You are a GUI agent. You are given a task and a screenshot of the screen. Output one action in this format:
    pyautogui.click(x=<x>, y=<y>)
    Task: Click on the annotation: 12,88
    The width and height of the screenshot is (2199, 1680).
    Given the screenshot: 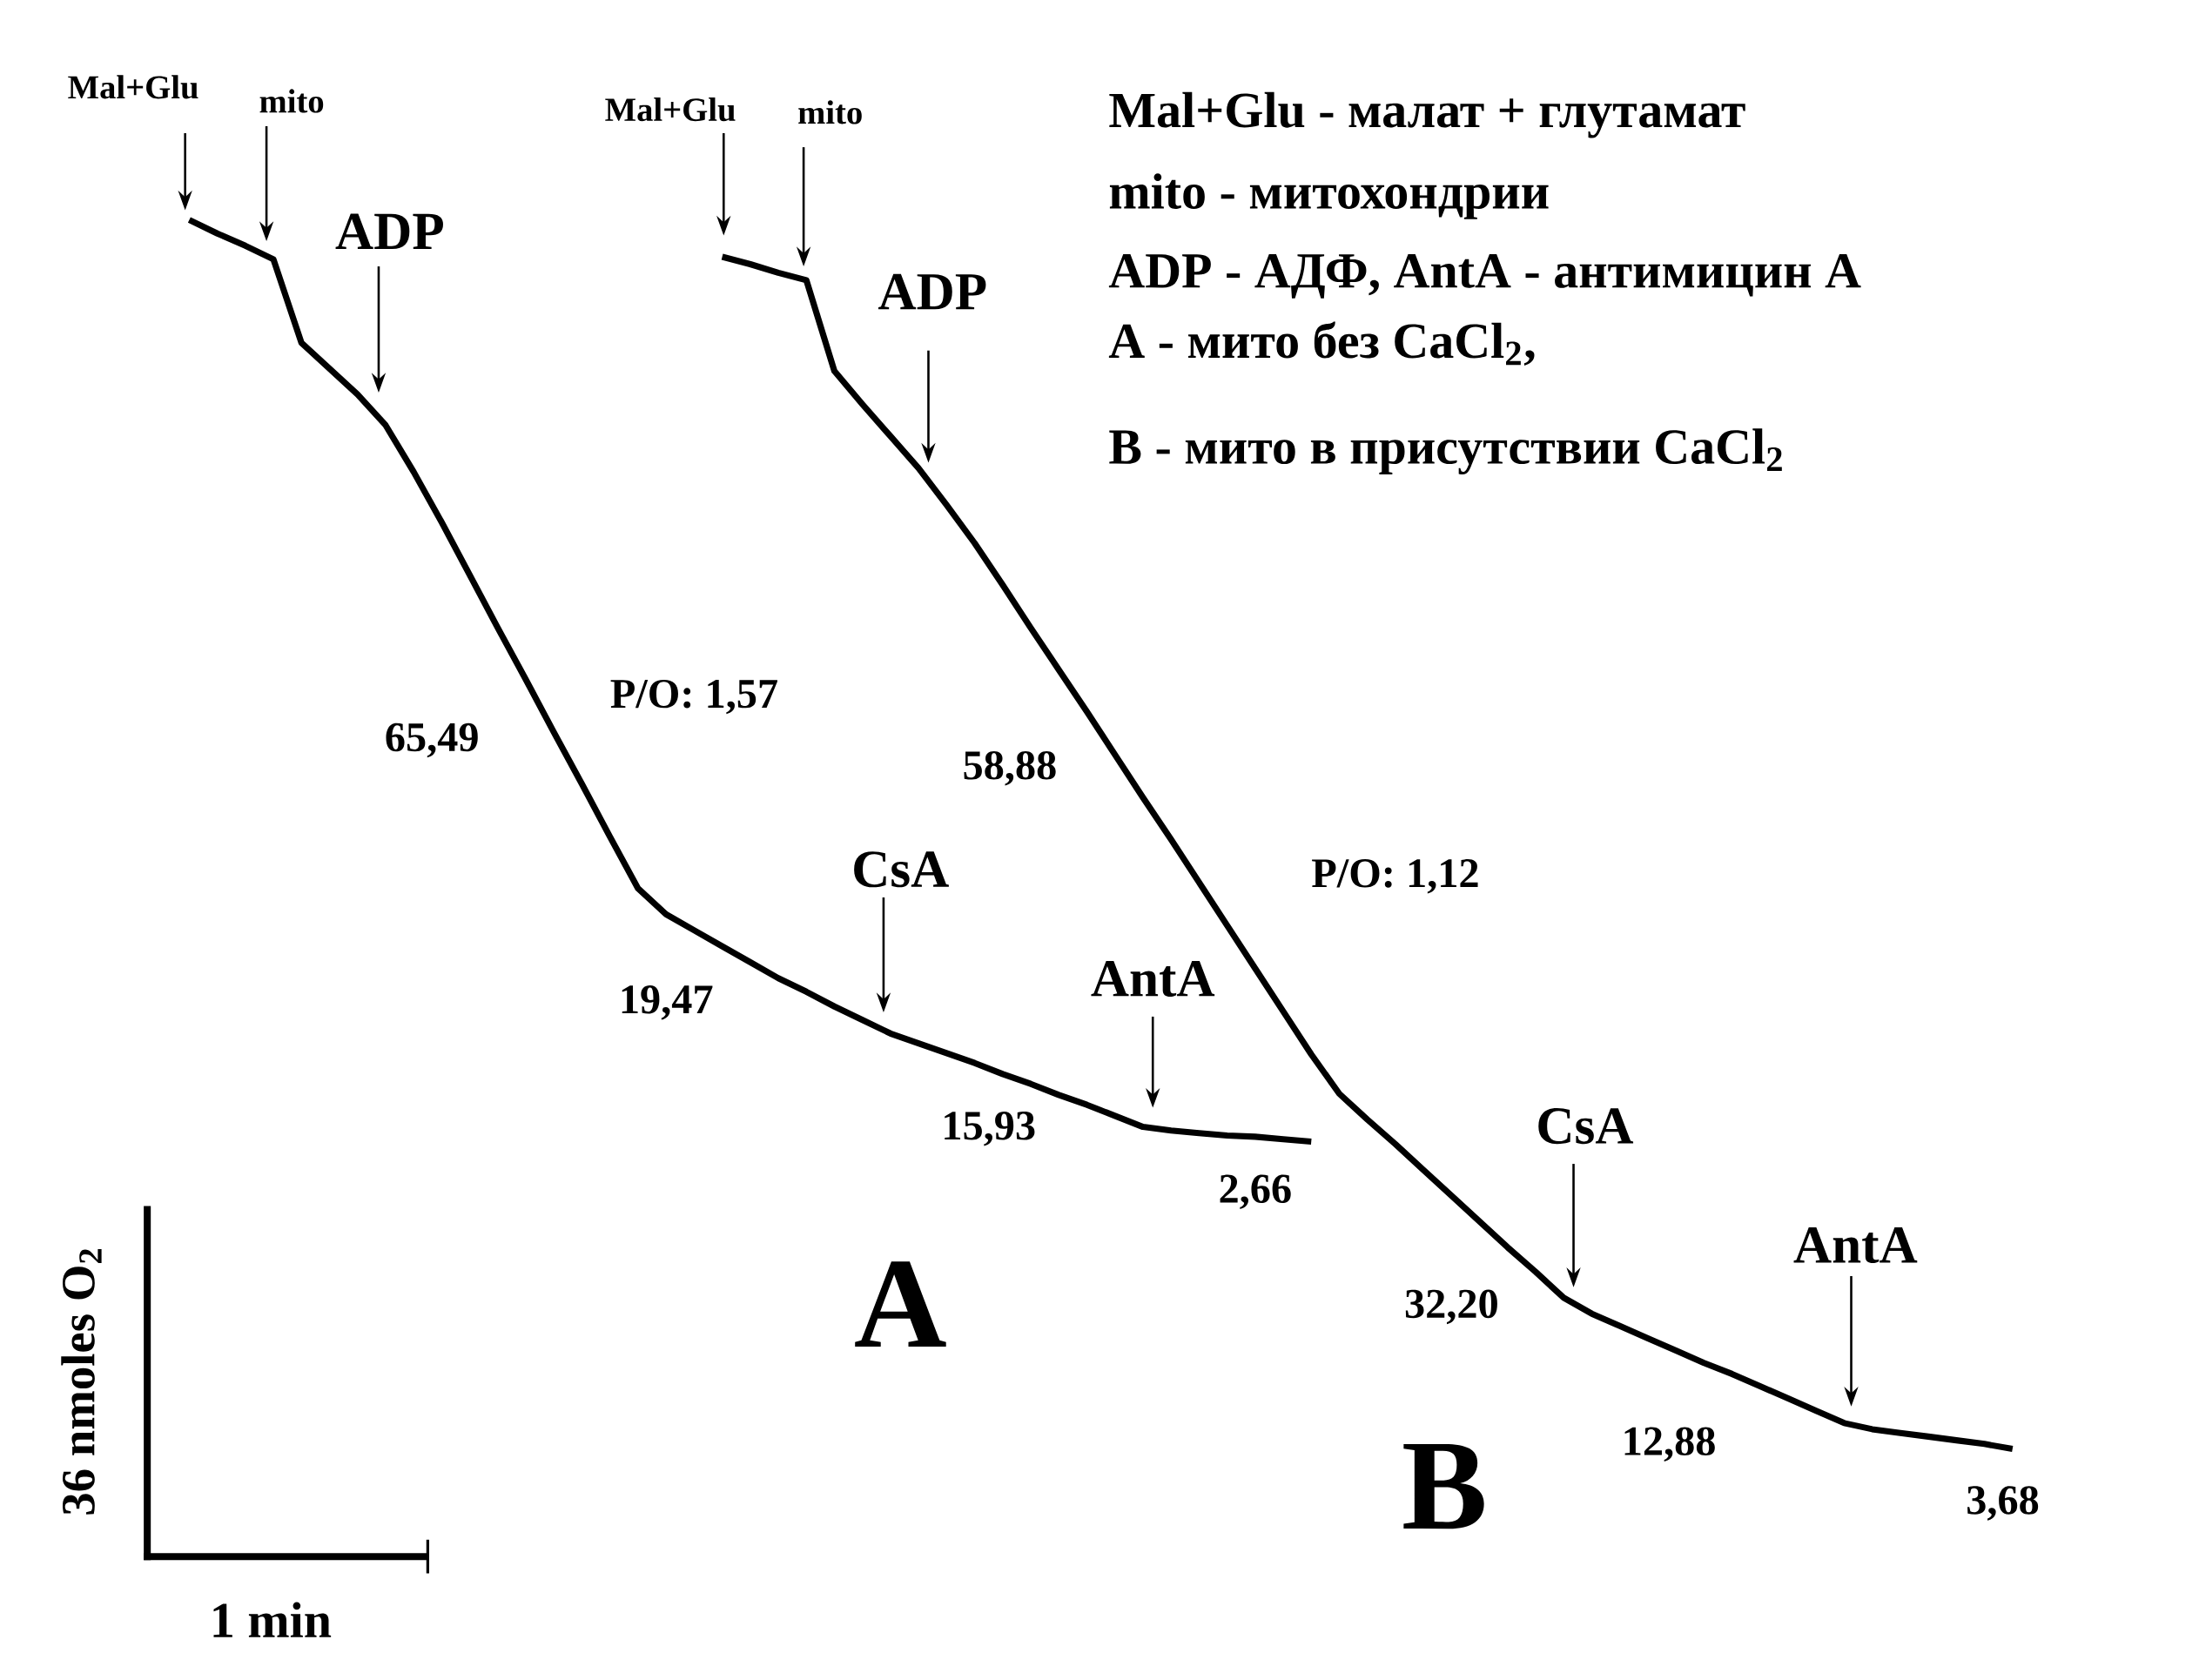 What is the action you would take?
    pyautogui.click(x=1669, y=1444)
    